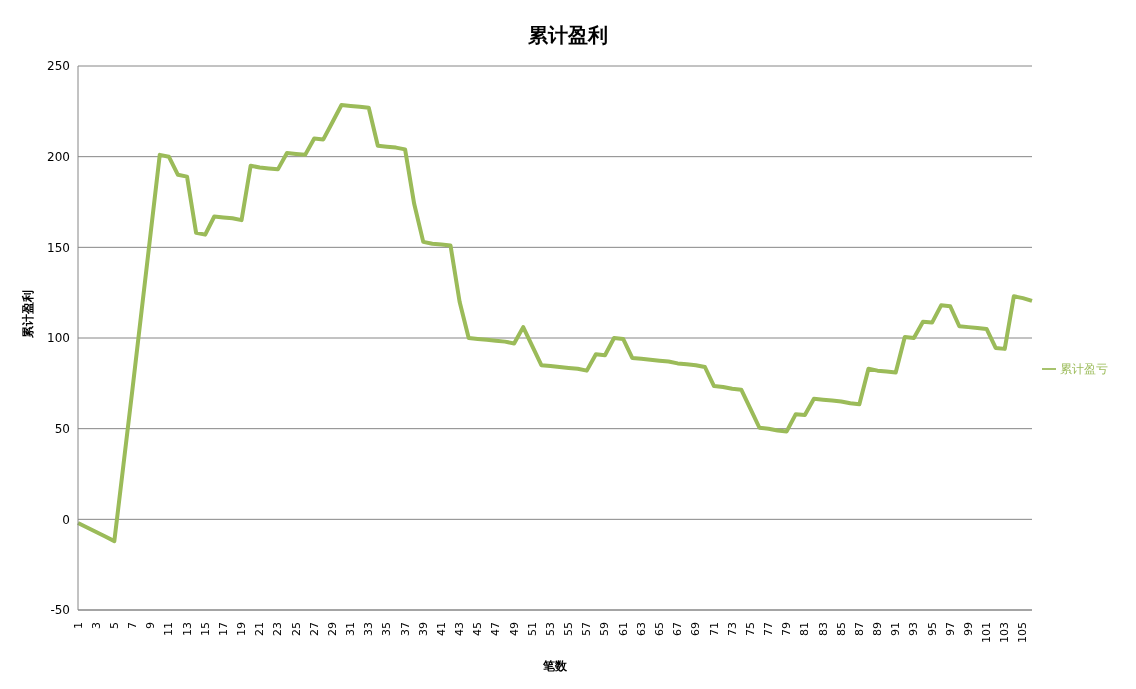 This screenshot has width=1136, height=689. What do you see at coordinates (550, 629) in the screenshot?
I see `x-tick-label: 53` at bounding box center [550, 629].